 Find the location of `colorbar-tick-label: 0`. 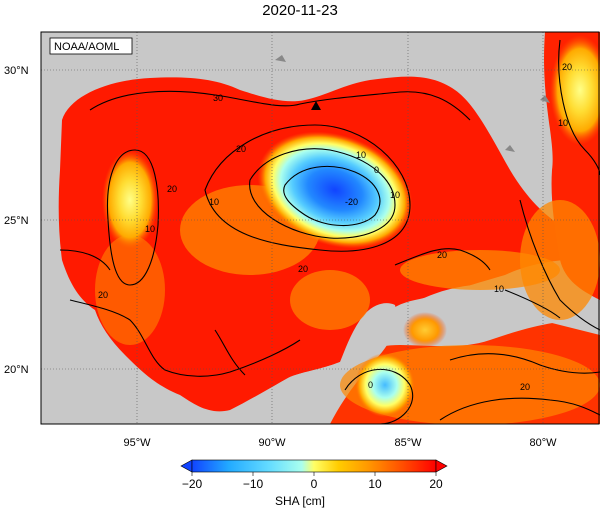

colorbar-tick-label: 0 is located at coordinates (314, 484).